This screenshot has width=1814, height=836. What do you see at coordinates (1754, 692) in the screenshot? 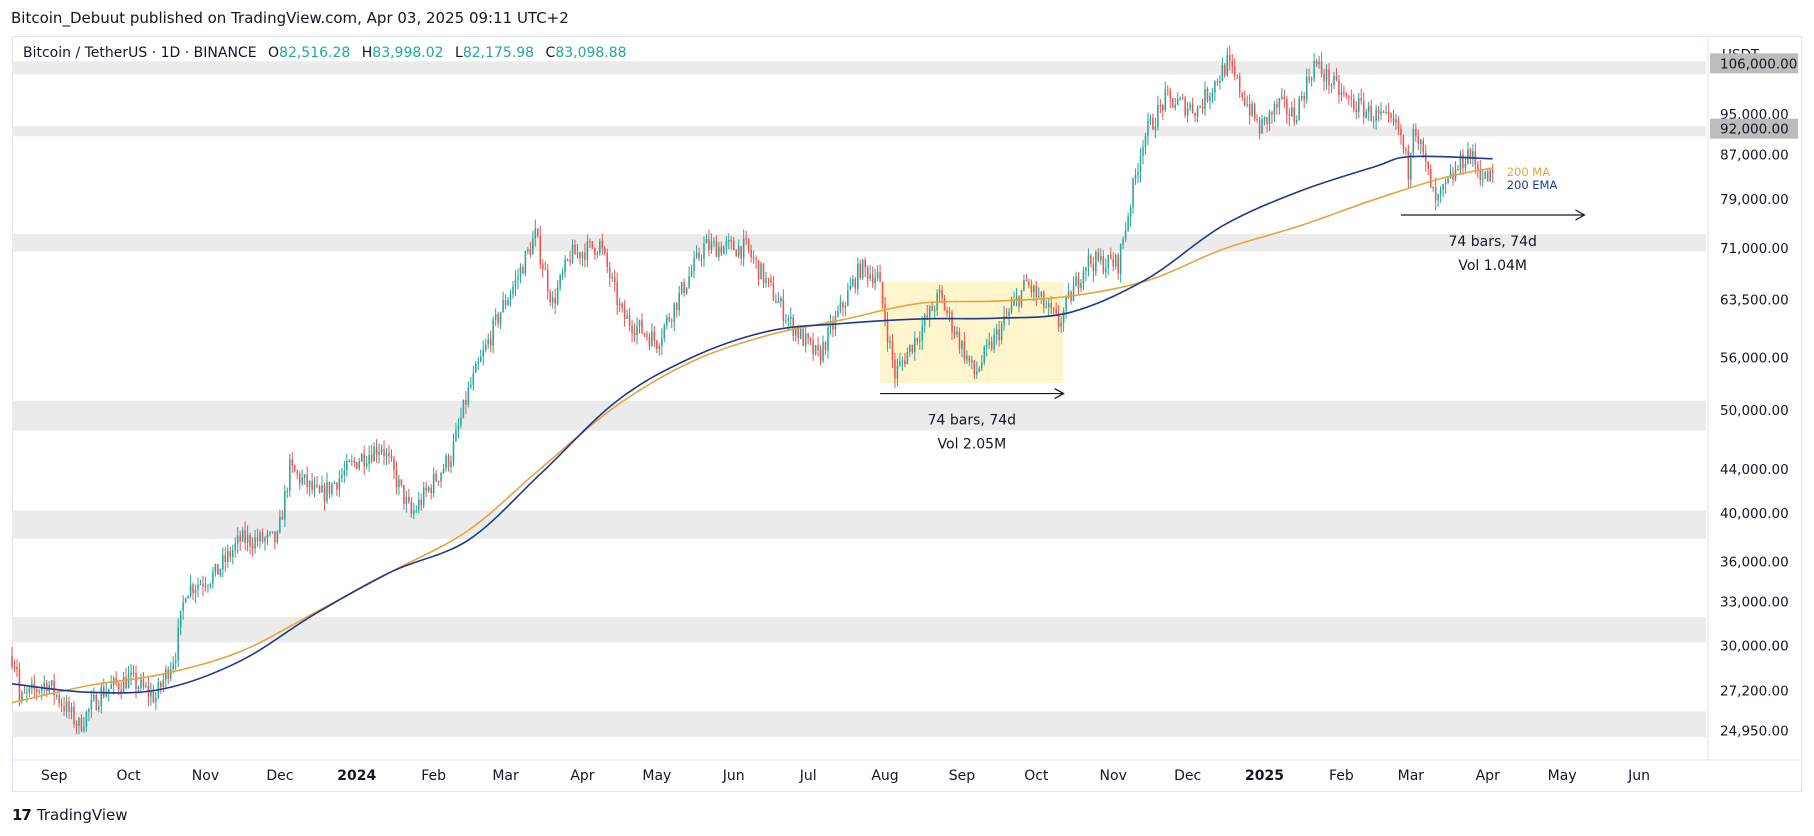
I see `price-tick-label: 27,200.00` at bounding box center [1754, 692].